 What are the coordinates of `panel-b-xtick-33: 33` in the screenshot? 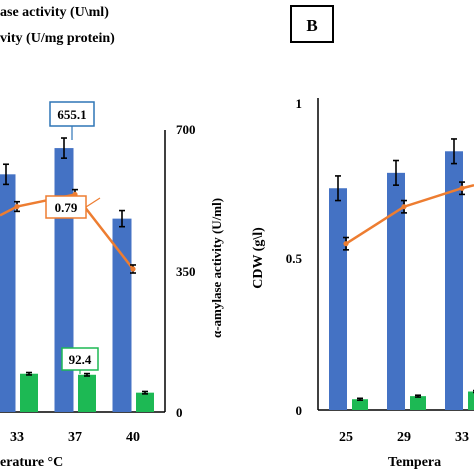 It's located at (462, 437).